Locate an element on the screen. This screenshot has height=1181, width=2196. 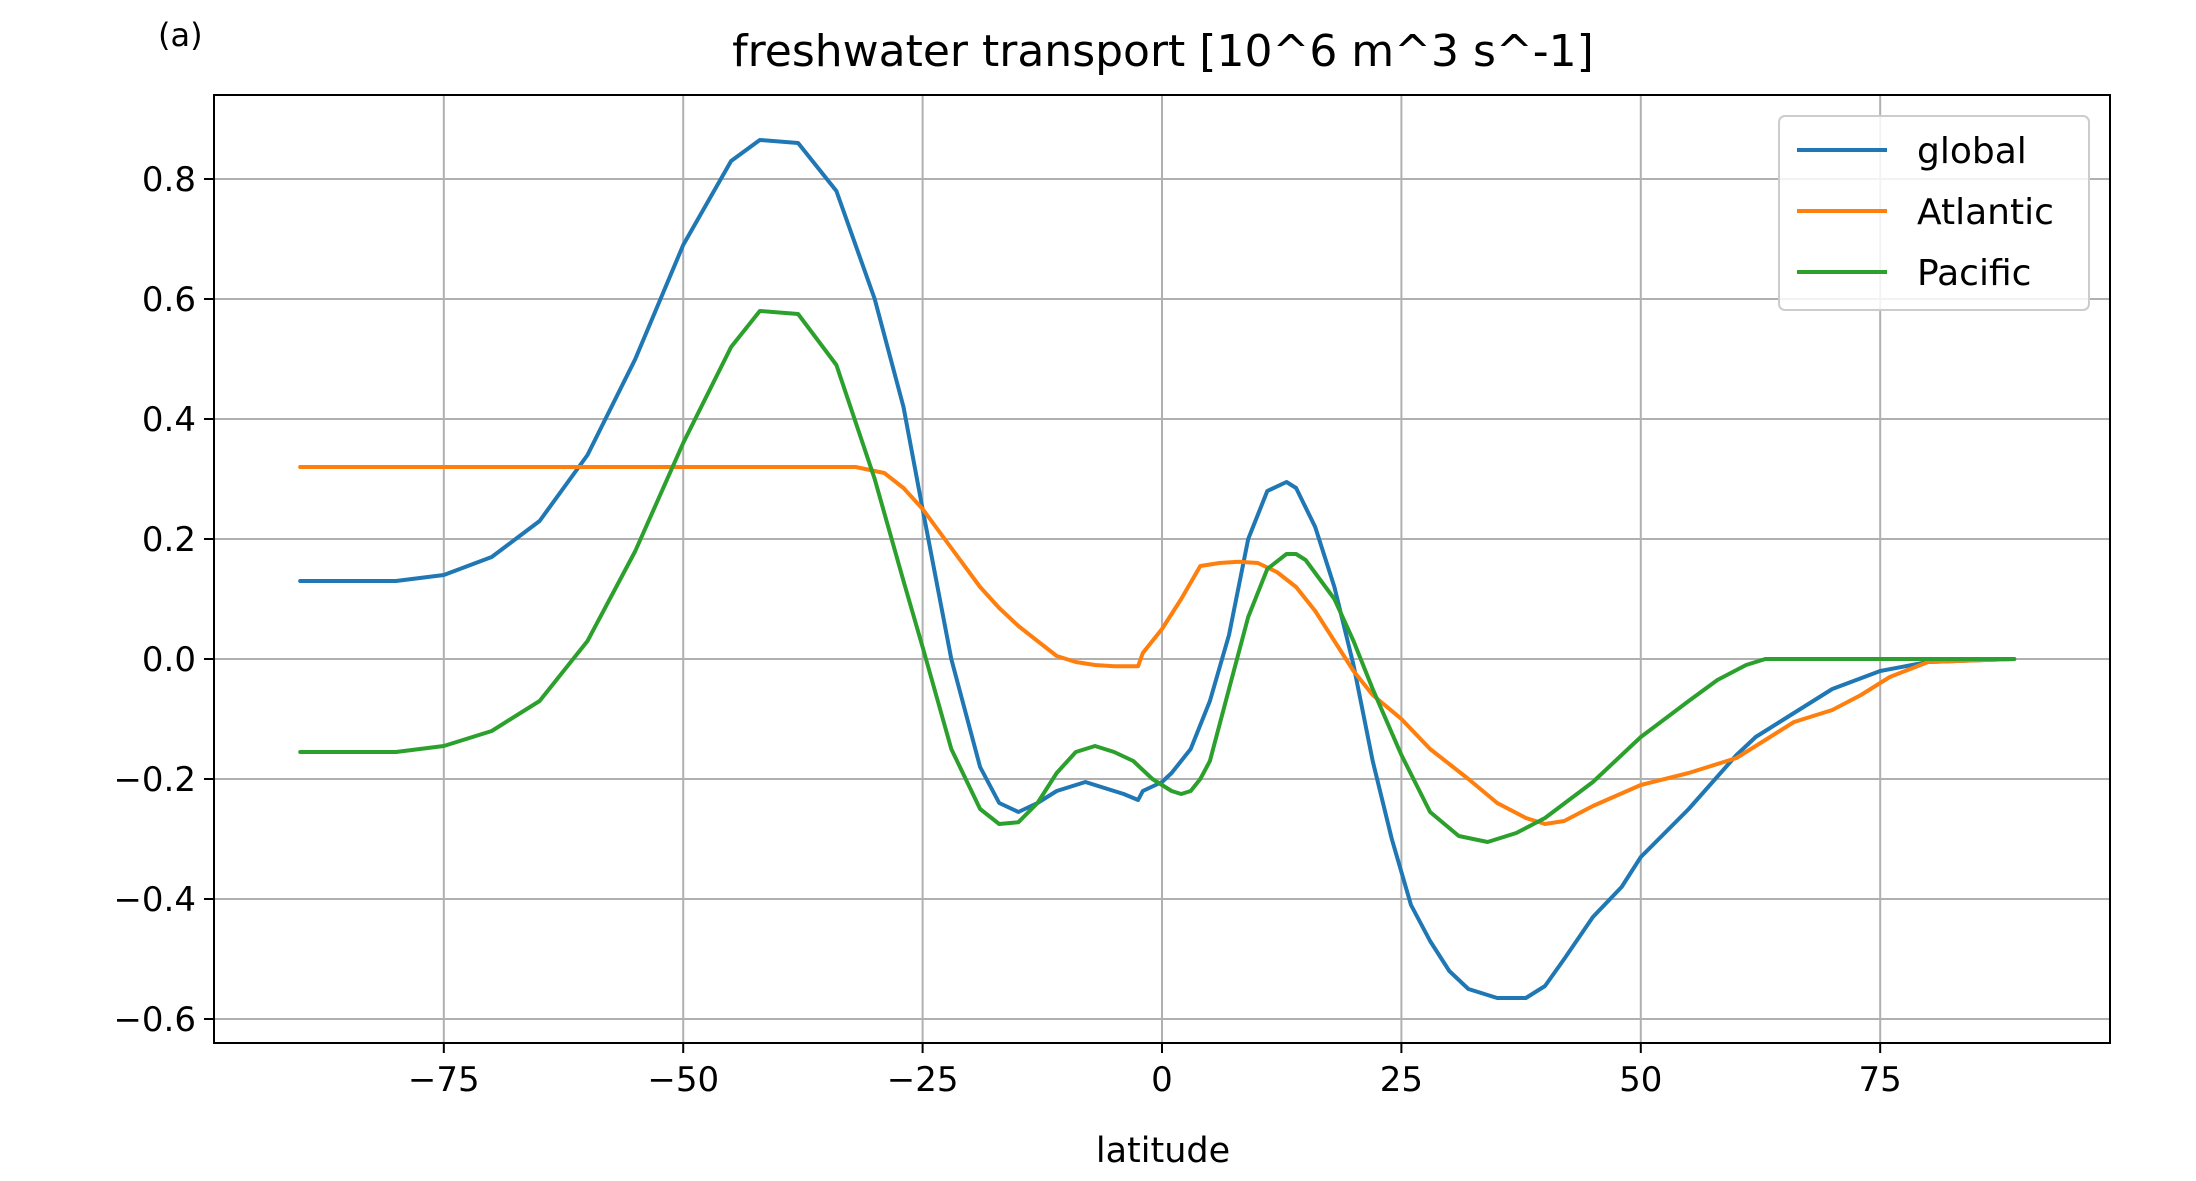
x-tick-label: 50 is located at coordinates (1640, 1080).